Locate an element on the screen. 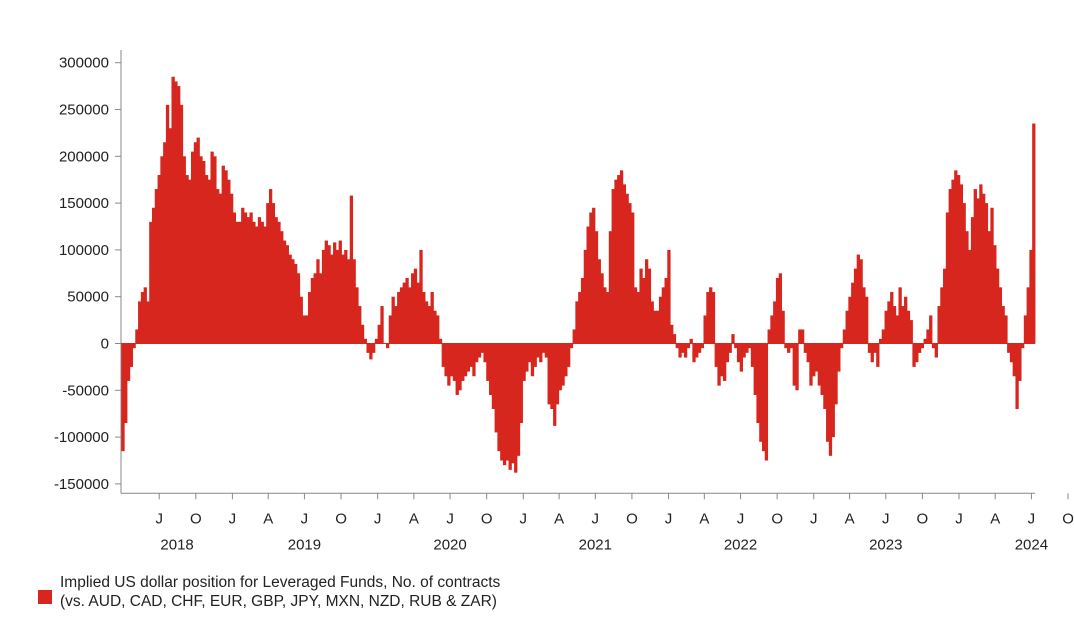 The image size is (1074, 638). y-tick-label: 200000 is located at coordinates (84, 156).